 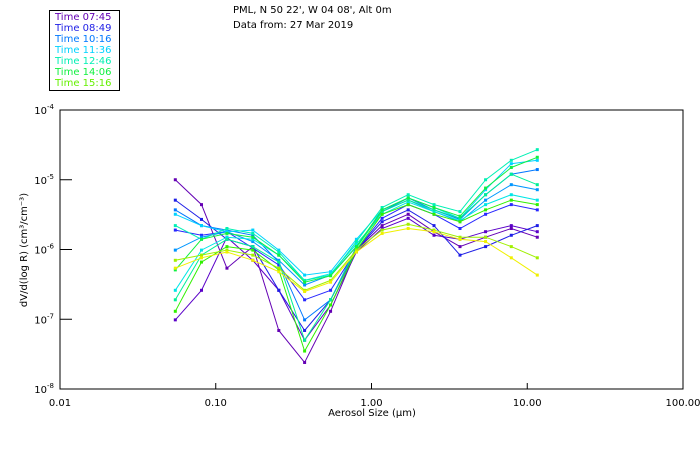 I want to click on legend-item: Time 07:45, so click(x=83, y=17).